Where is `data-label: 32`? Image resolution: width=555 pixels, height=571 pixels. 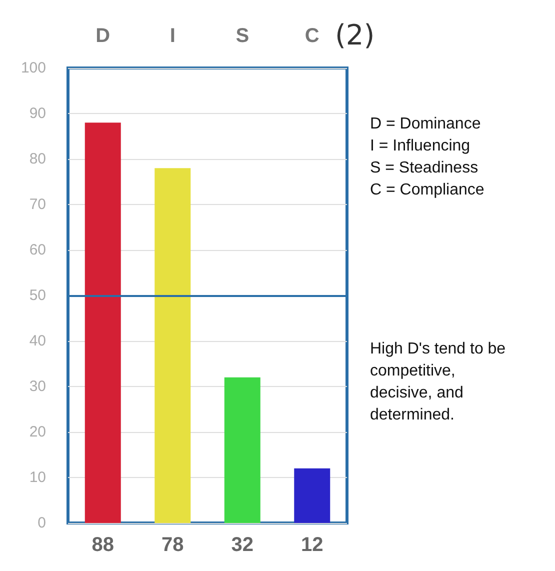
data-label: 32 is located at coordinates (242, 545).